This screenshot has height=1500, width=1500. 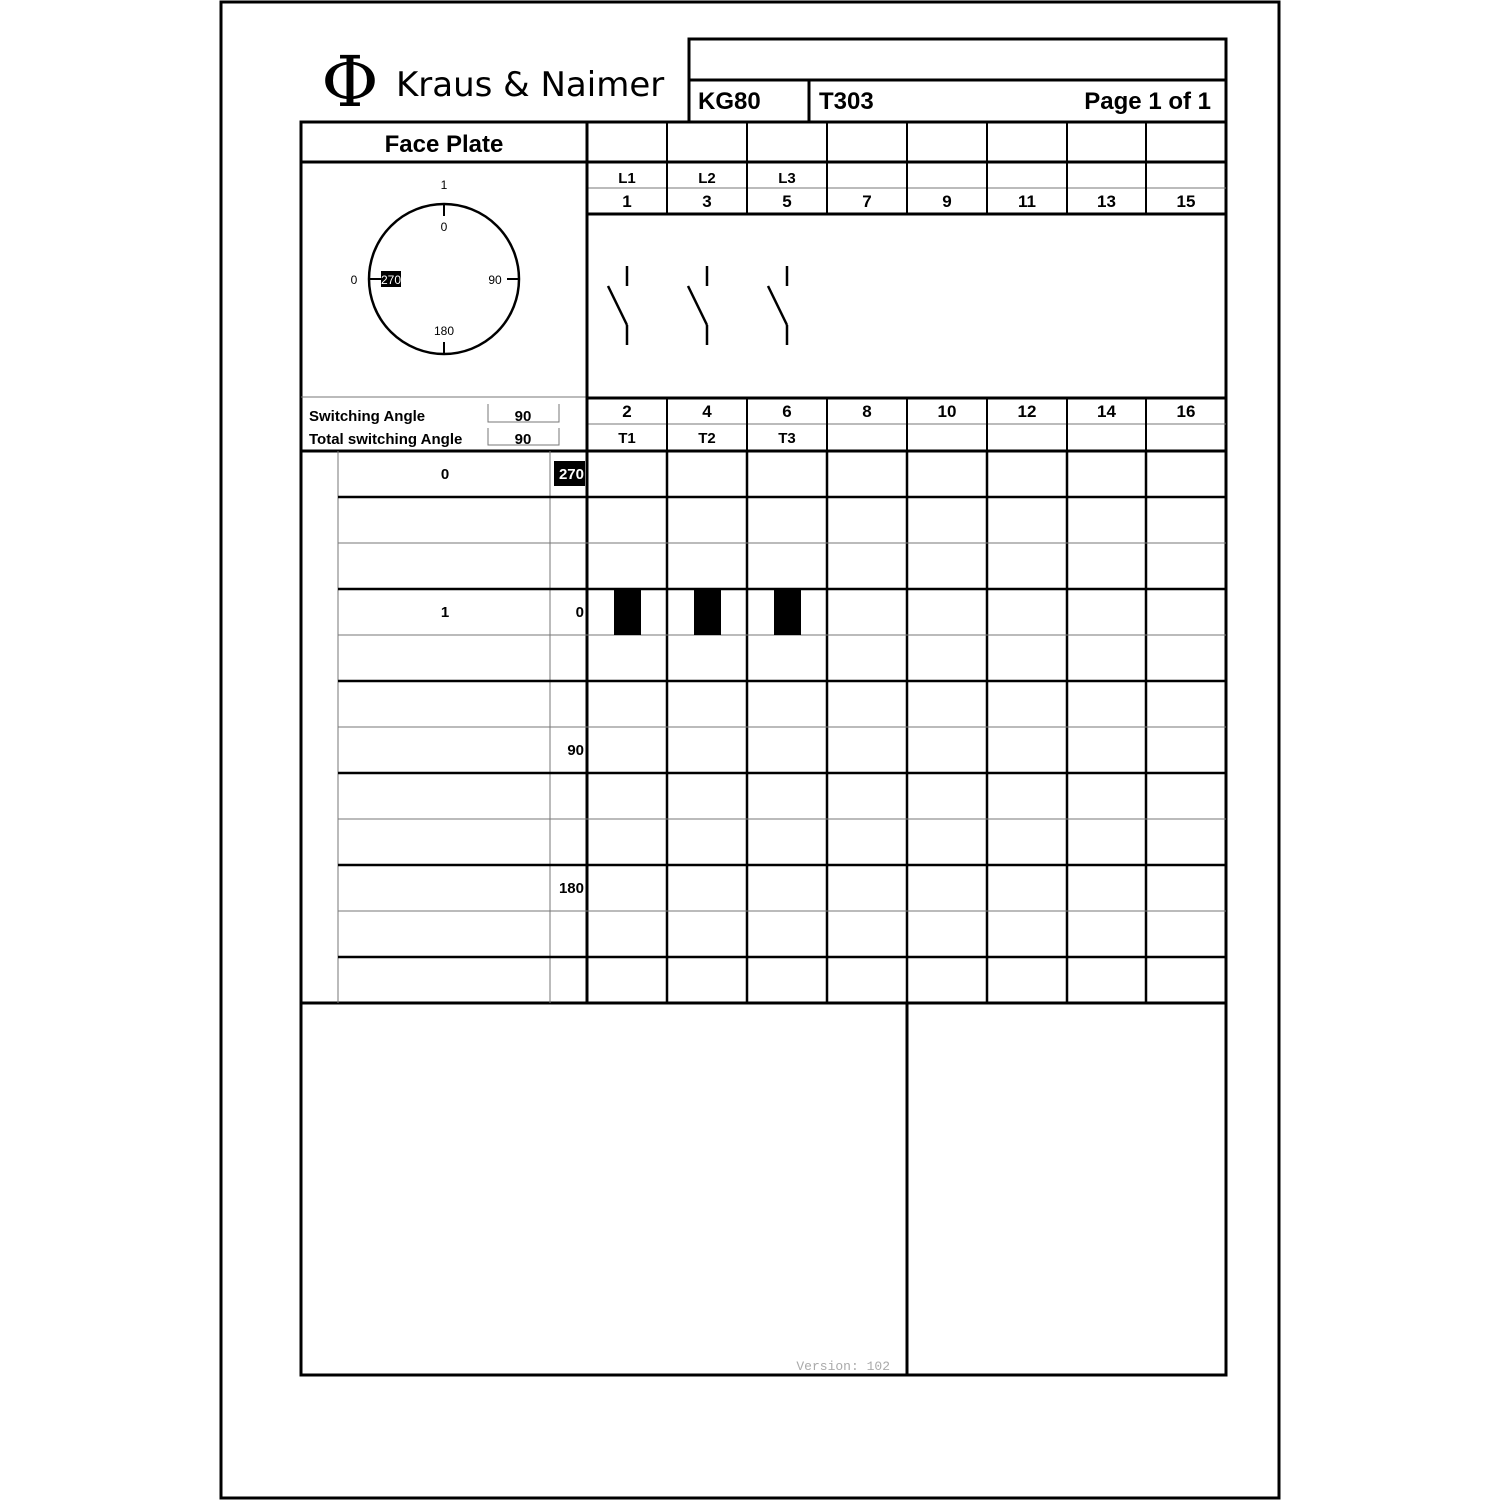 I want to click on terminal-bottom: 8, so click(x=866, y=411).